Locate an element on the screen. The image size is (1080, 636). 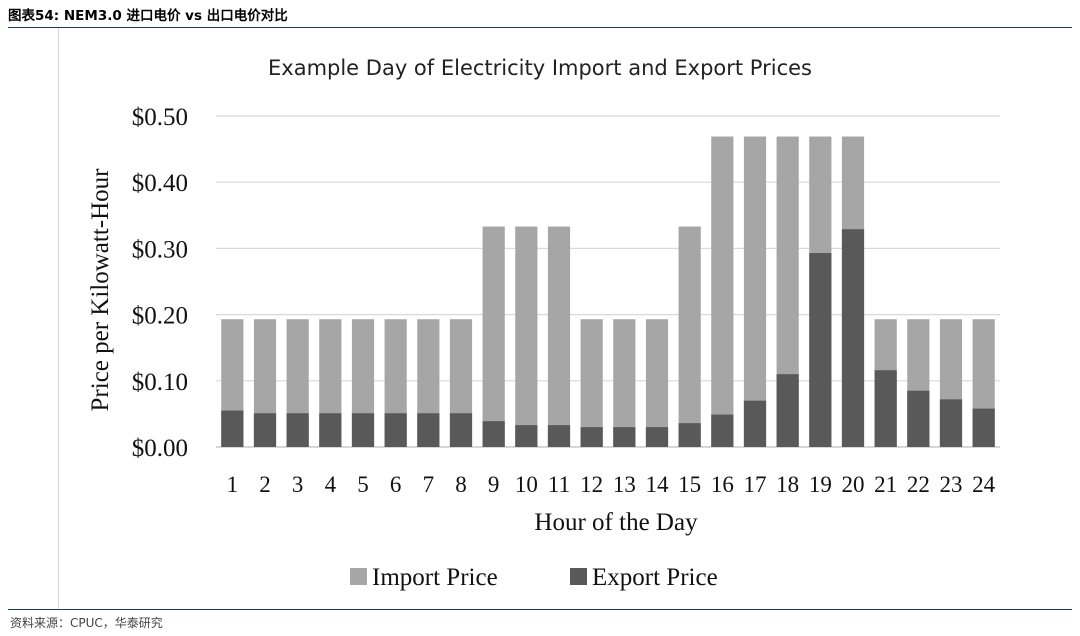
legend-label: Export Price is located at coordinates (655, 577).